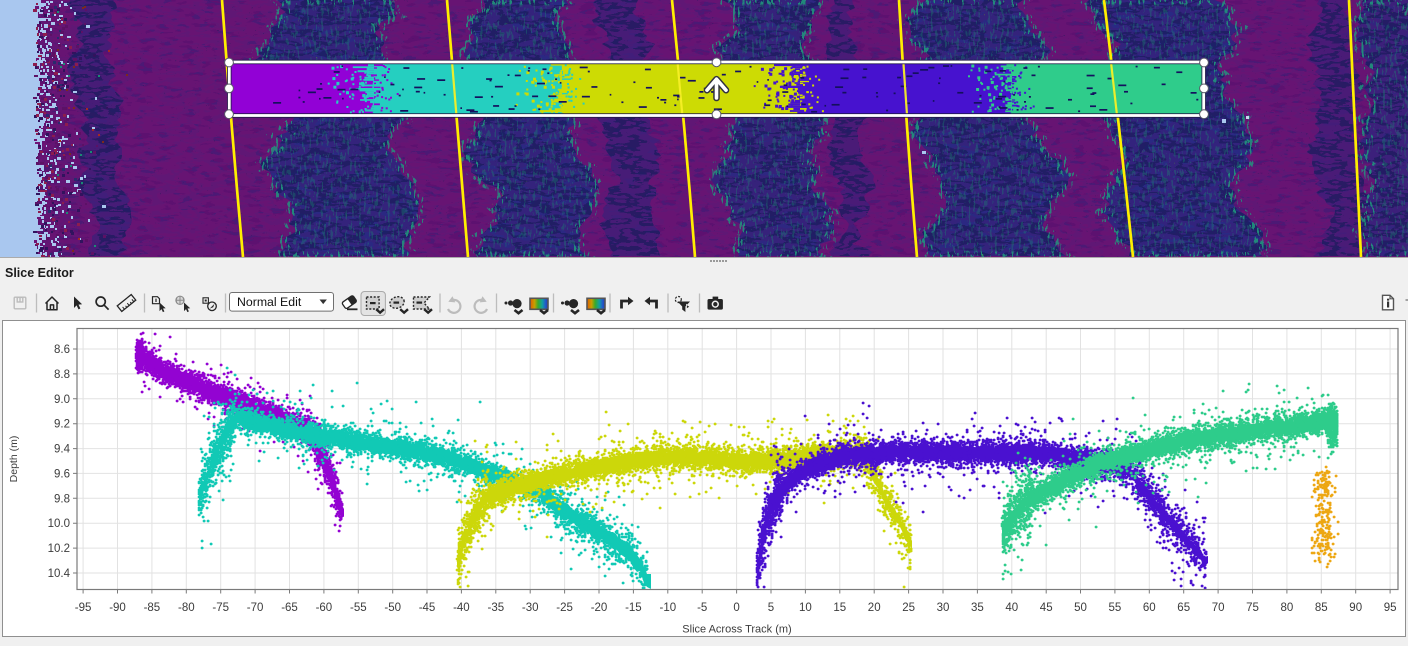  Describe the element at coordinates (59, 524) in the screenshot. I see `svg-text: 10.0` at that location.